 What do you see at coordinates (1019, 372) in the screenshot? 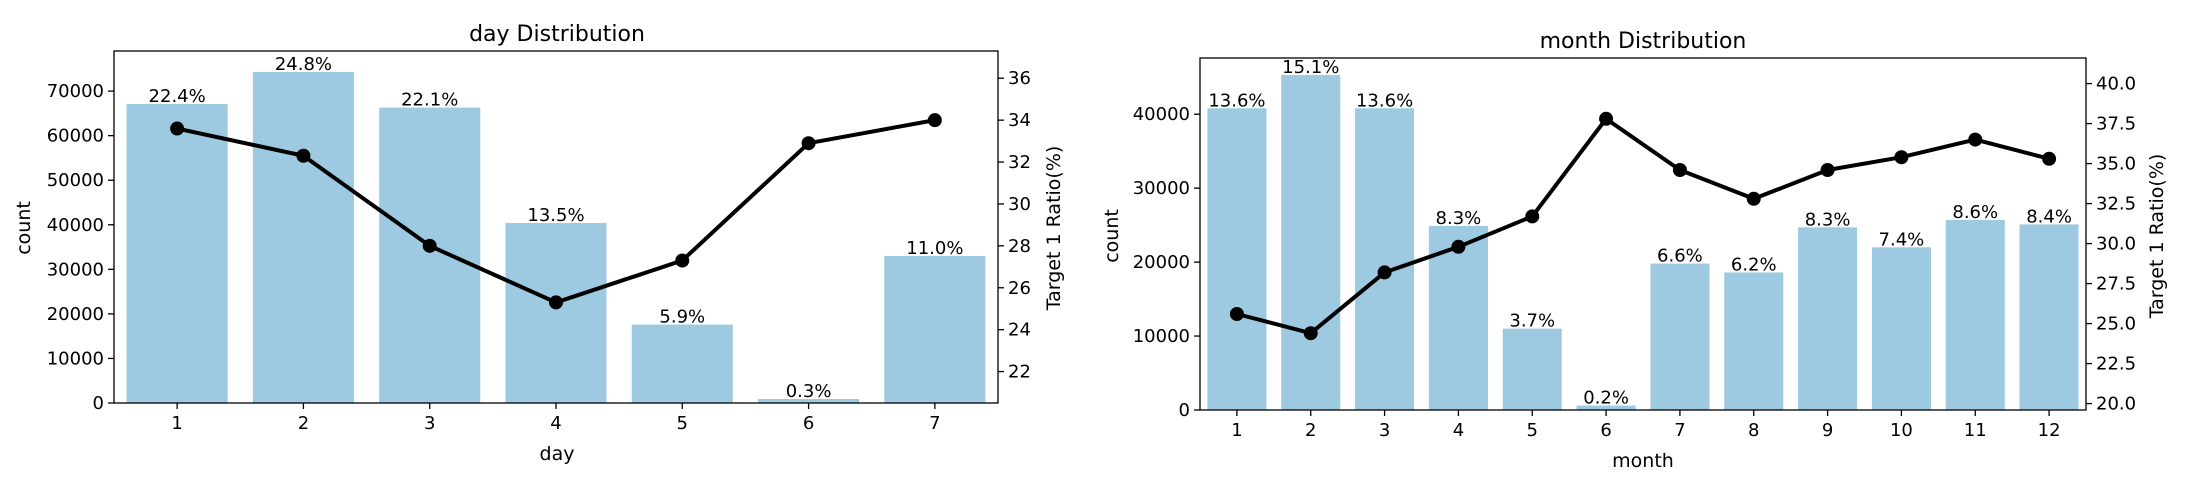
I see `y2-tick-label: 22` at bounding box center [1019, 372].